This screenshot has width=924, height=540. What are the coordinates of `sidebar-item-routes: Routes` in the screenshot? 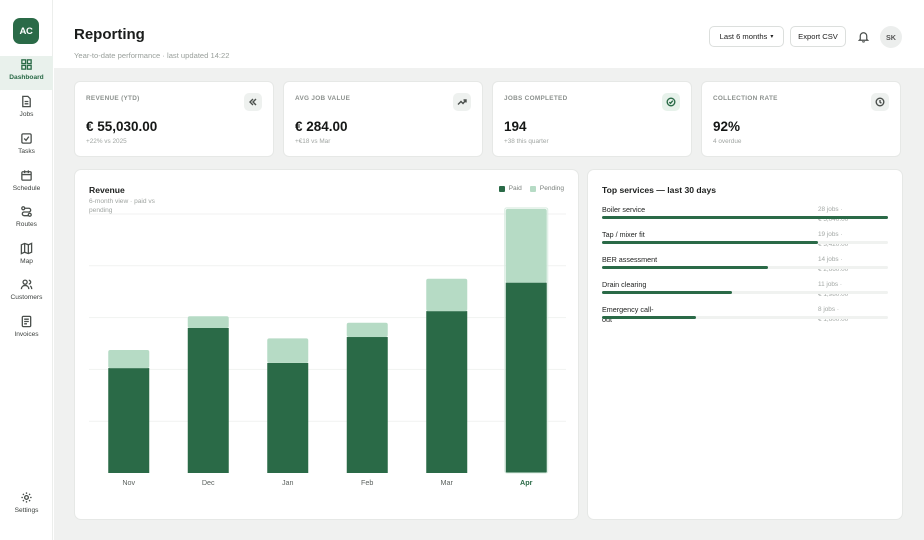 It's located at (26, 220).